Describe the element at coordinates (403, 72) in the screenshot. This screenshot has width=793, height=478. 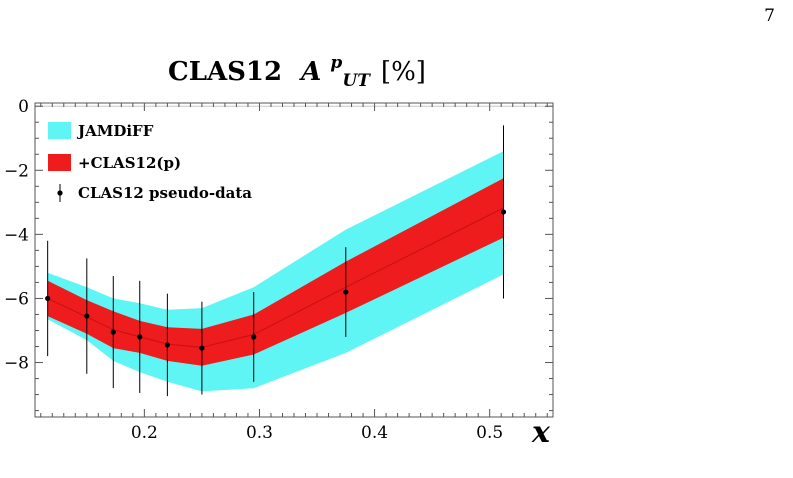
I see `chart-title-suffix: [%]` at that location.